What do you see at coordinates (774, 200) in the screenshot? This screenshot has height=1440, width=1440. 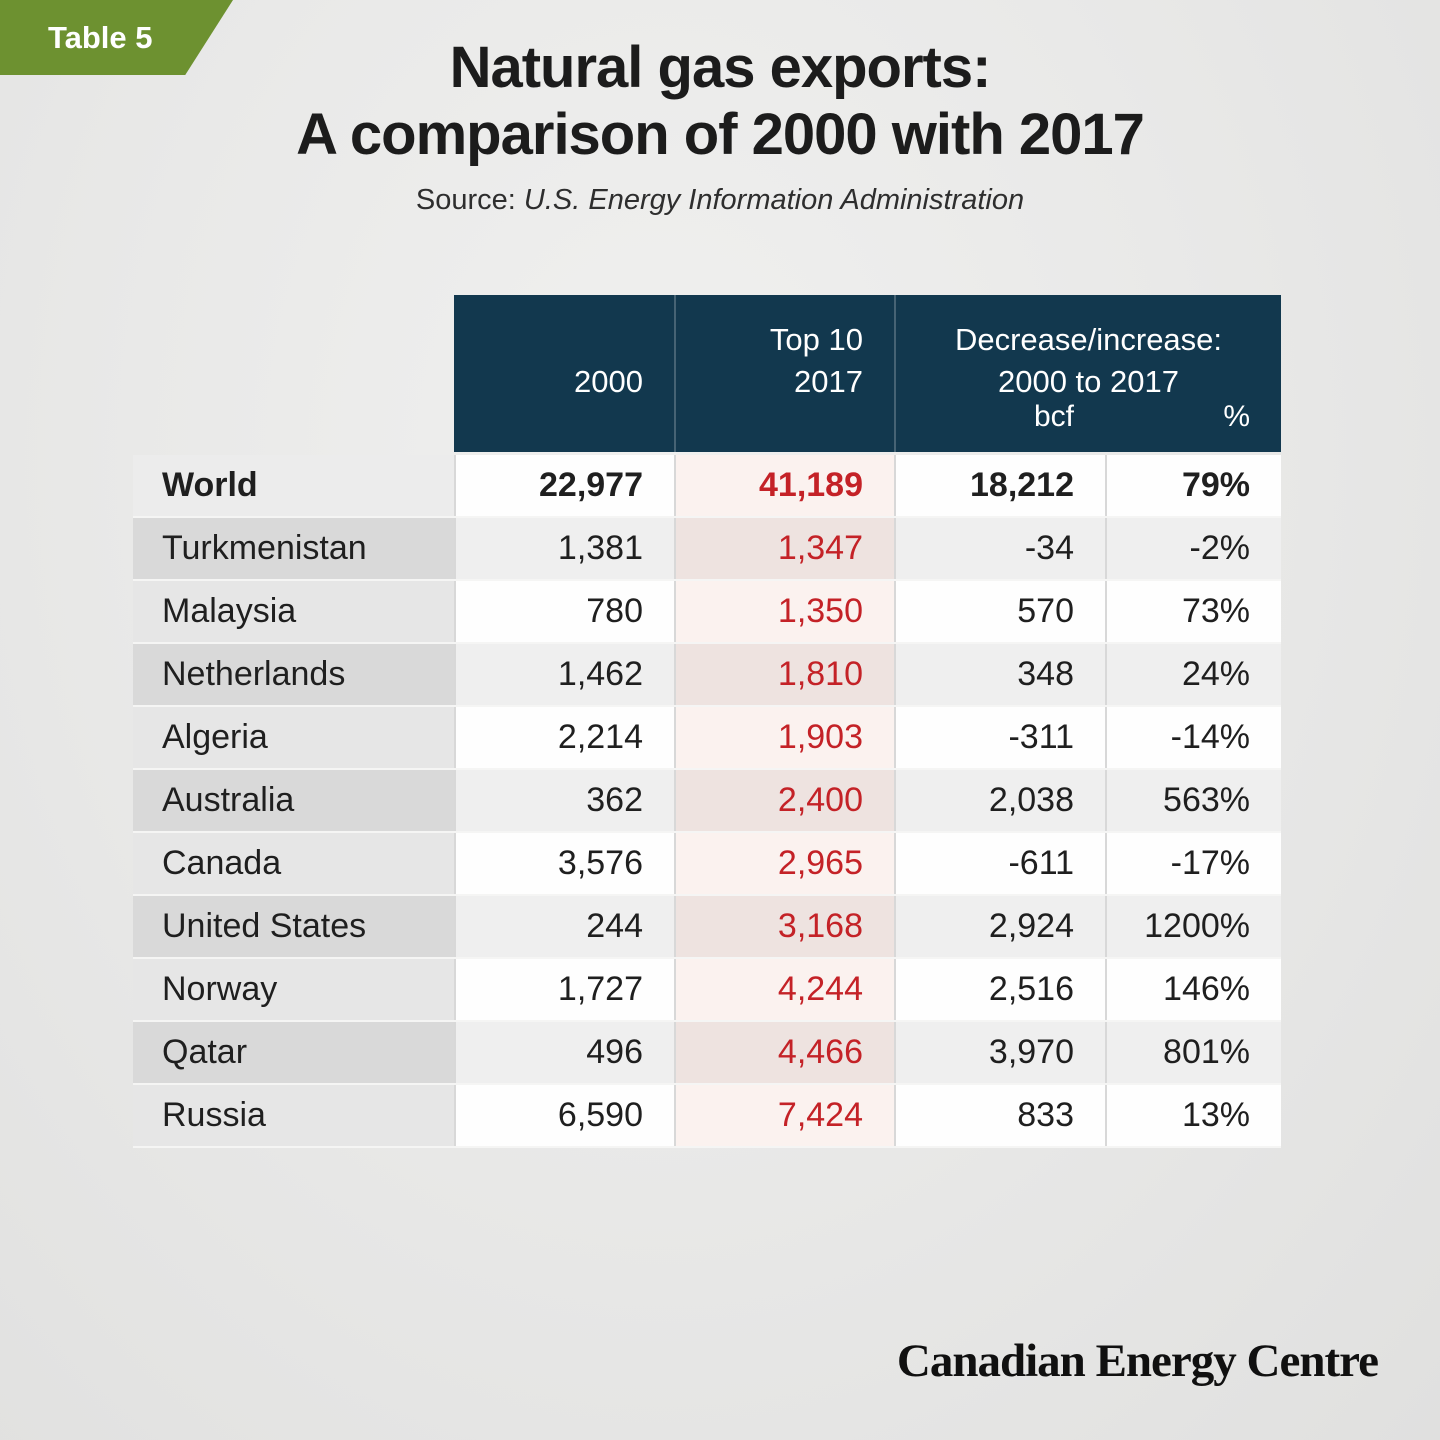 I see `source-name: U.S. Energy Information Administration` at bounding box center [774, 200].